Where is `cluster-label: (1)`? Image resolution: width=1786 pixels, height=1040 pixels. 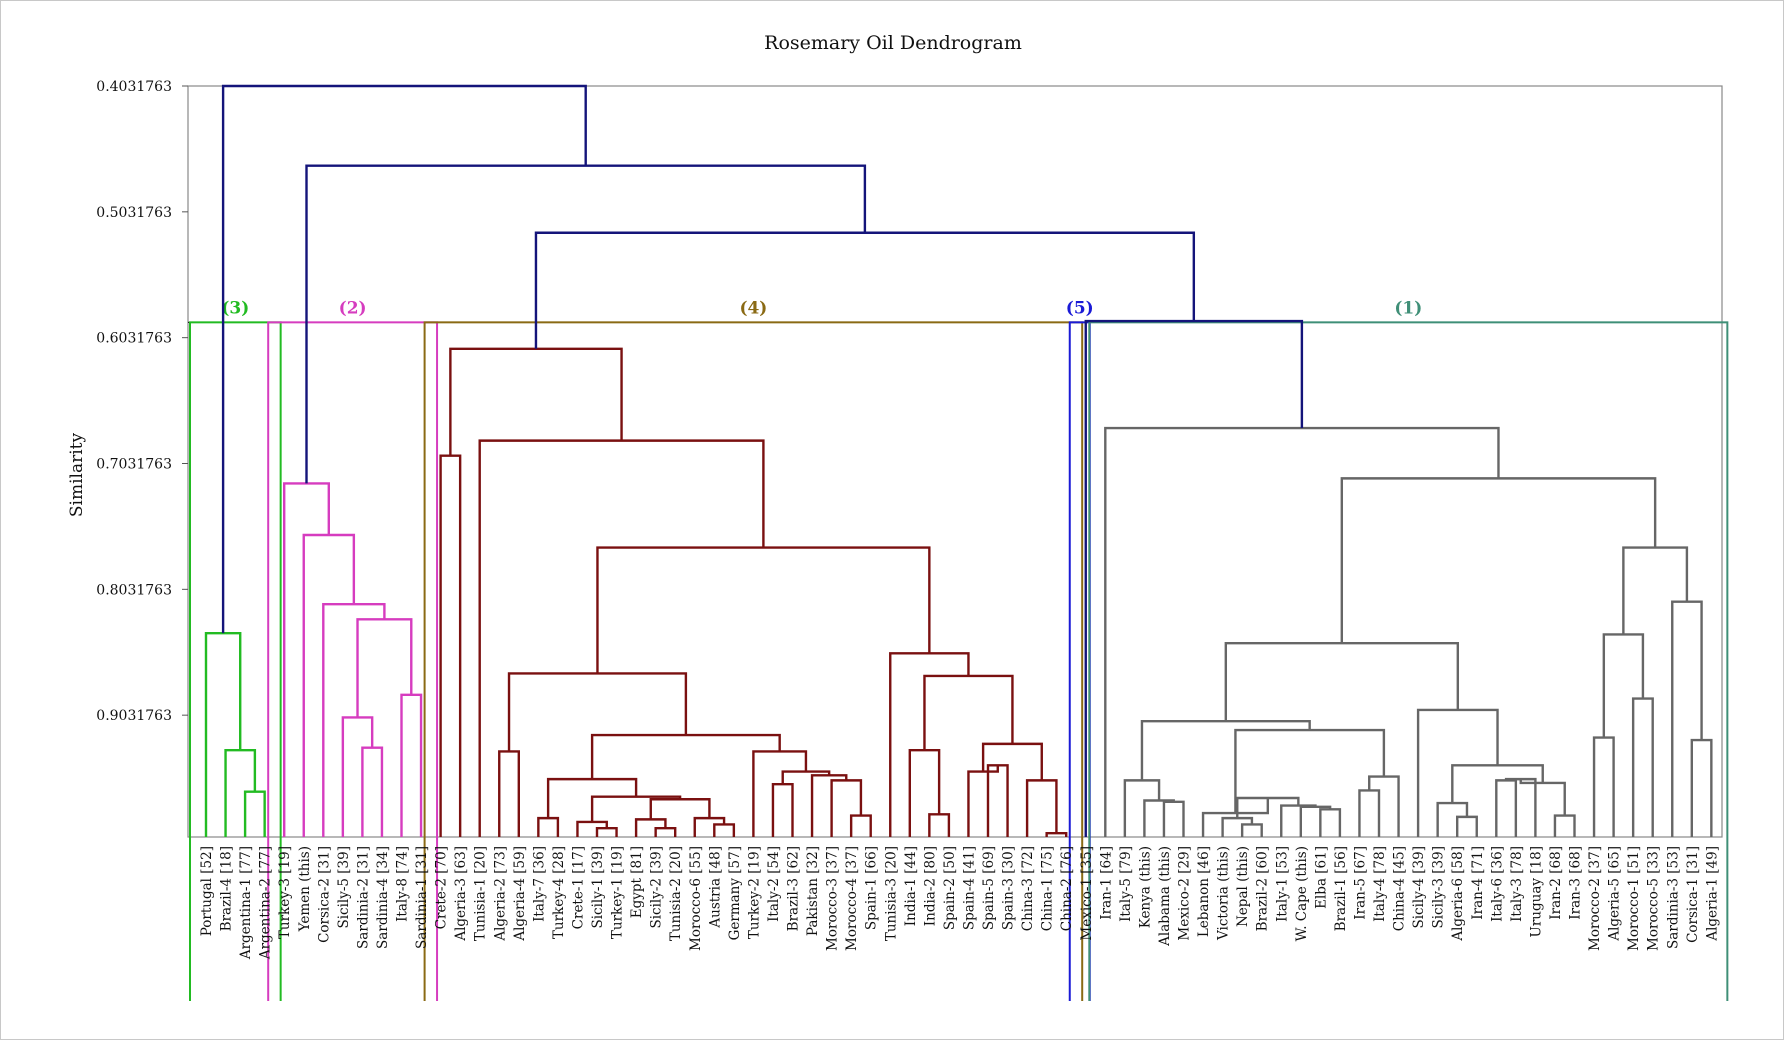 cluster-label: (1) is located at coordinates (1408, 308).